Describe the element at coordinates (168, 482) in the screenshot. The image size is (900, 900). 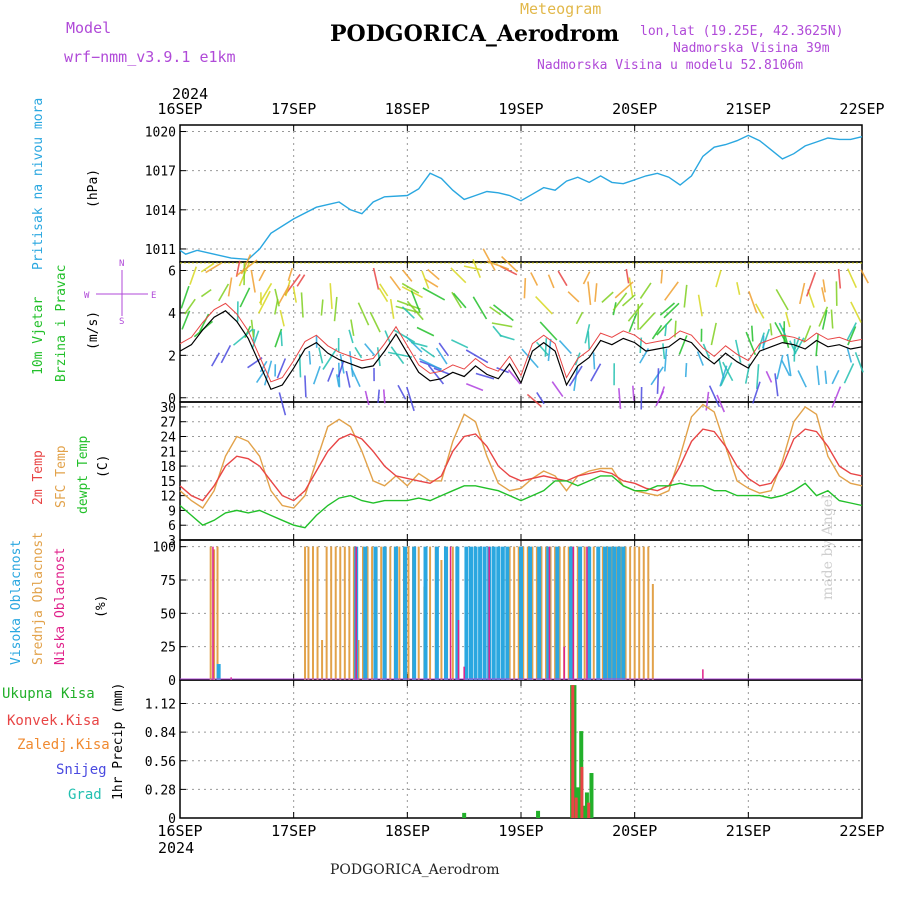
I see `ytick-label-temperature: 15` at that location.